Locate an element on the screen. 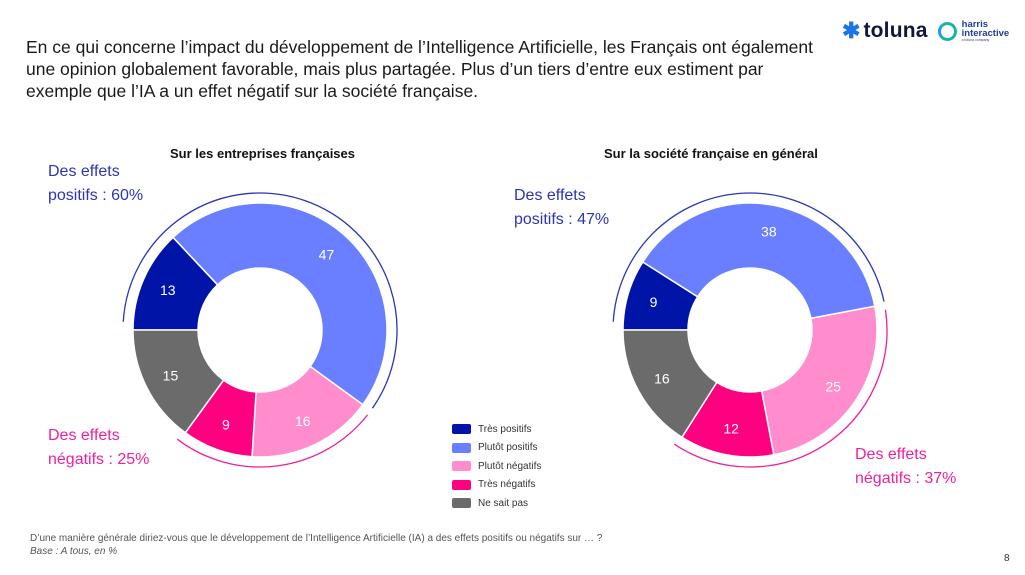  donut-slice-plutot-negatifs is located at coordinates (819, 380).